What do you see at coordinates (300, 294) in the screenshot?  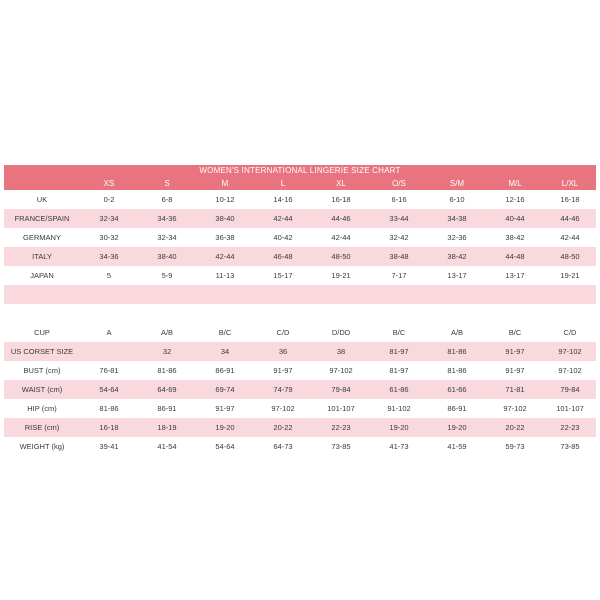 I see `section-divider` at bounding box center [300, 294].